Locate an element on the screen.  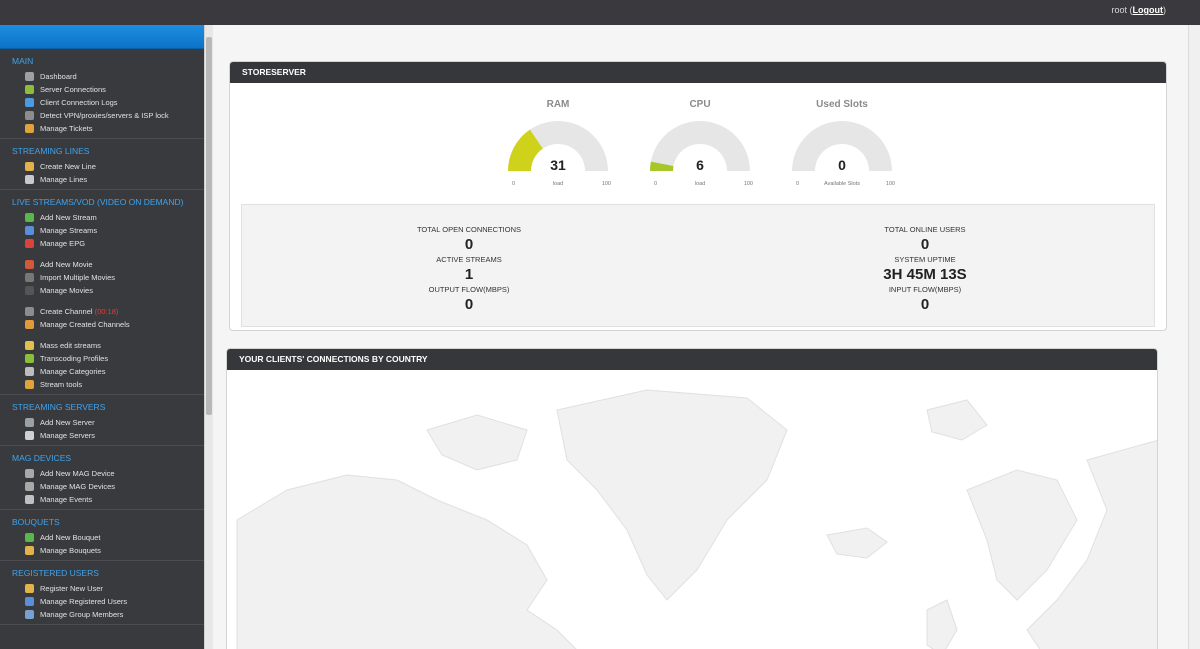
sidebar-item: Manage Streams is located at coordinates (102, 230).